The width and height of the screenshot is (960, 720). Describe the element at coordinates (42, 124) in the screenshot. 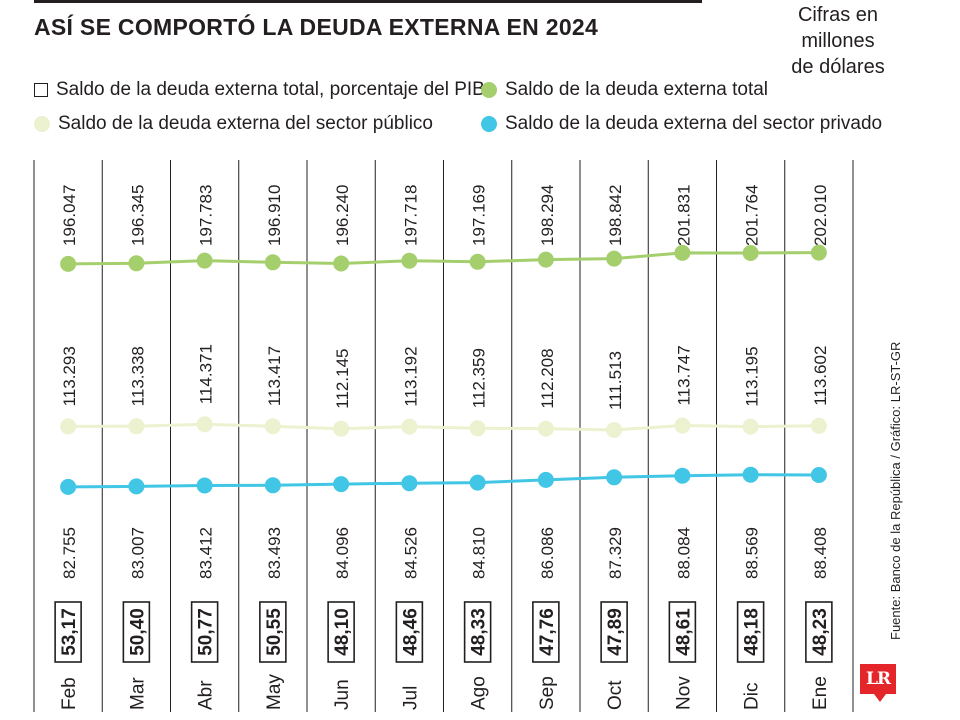

I see `legend-dot-publico` at that location.